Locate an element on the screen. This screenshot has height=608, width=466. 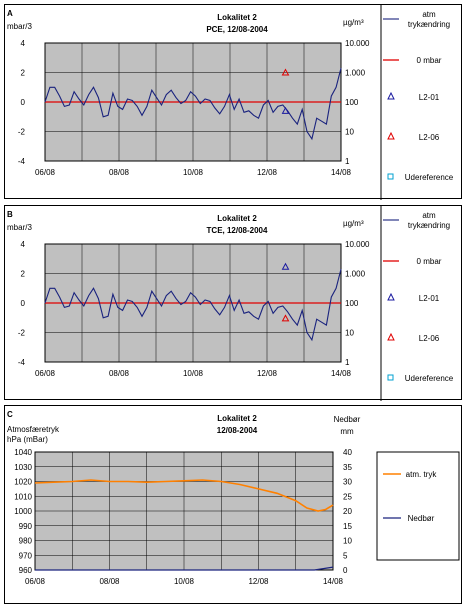
pressure-xtick: 08/08 is located at coordinates (109, 581).